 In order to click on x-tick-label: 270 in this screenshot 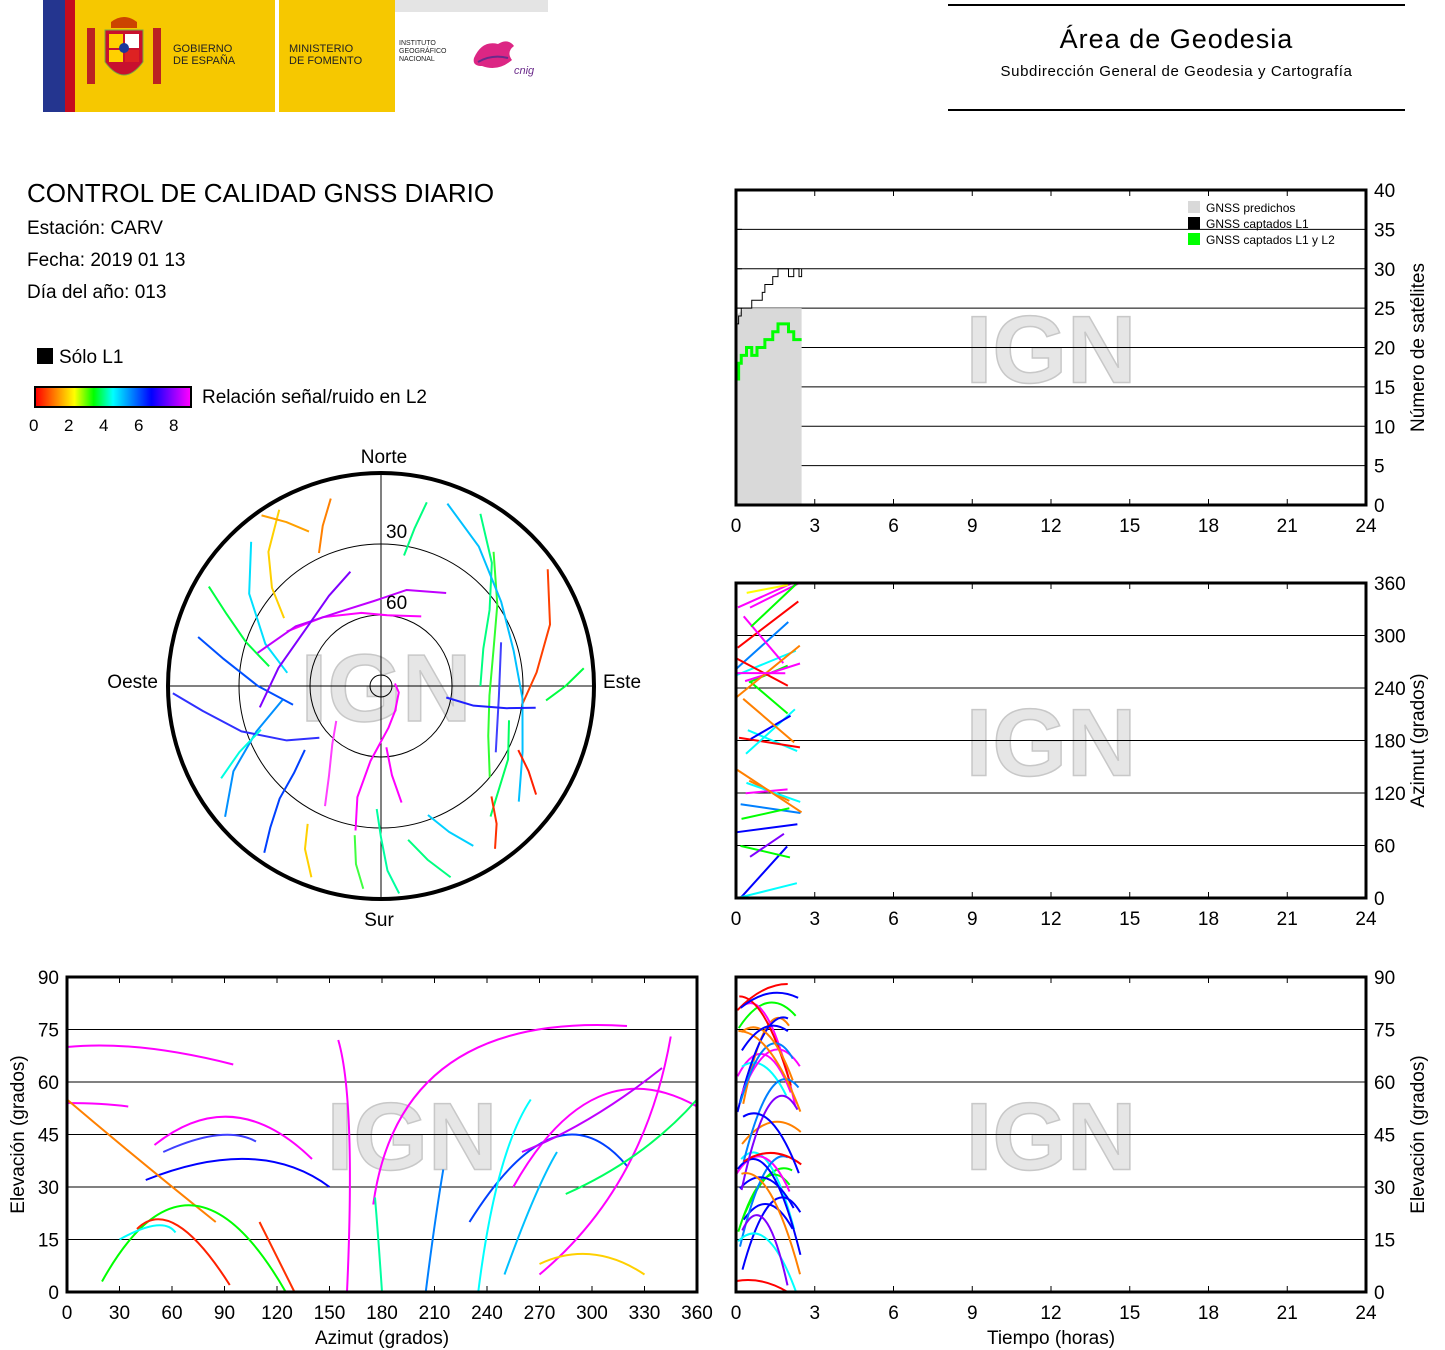, I will do `click(540, 1313)`.